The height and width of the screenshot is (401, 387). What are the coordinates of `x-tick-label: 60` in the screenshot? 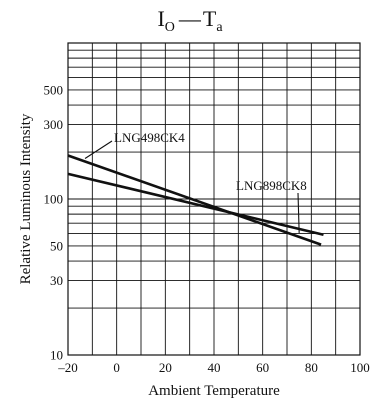 It's located at (262, 367).